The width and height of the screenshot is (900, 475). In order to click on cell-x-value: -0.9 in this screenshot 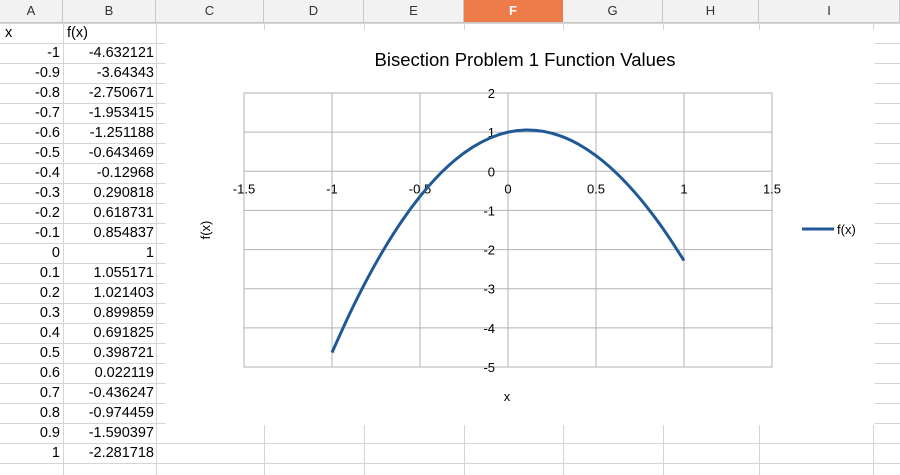, I will do `click(47, 73)`.